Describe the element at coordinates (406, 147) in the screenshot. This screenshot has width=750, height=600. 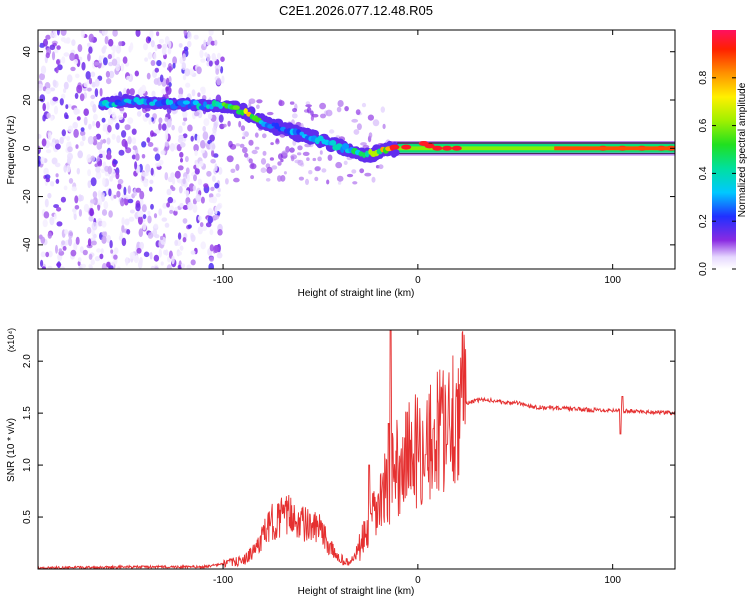
I see `ridge-peak` at that location.